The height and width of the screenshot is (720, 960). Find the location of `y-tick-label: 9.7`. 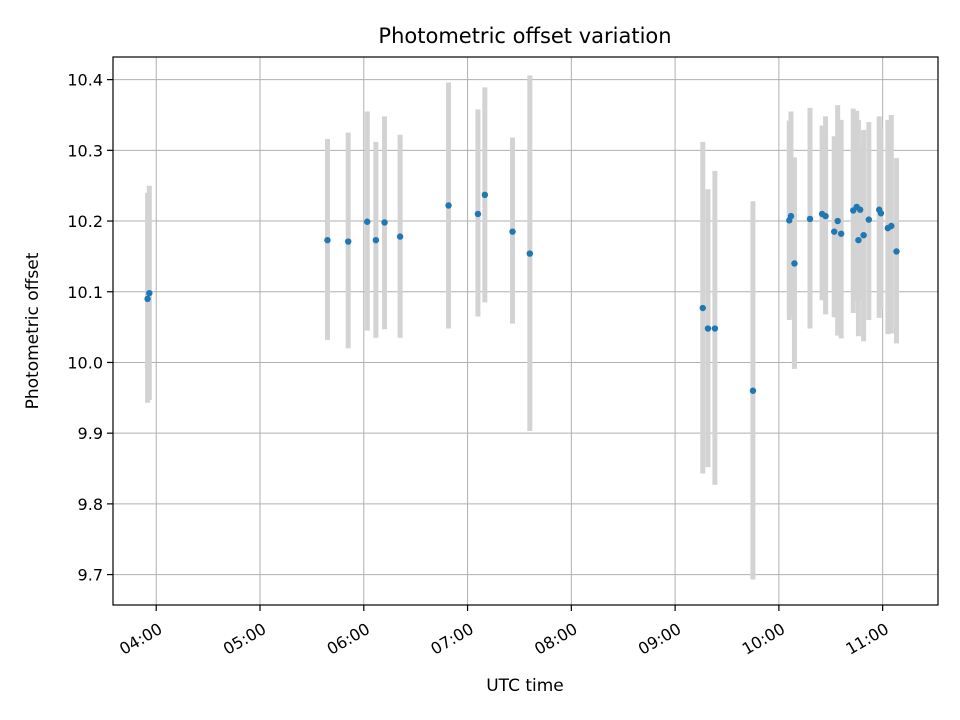

y-tick-label: 9.7 is located at coordinates (90, 575).